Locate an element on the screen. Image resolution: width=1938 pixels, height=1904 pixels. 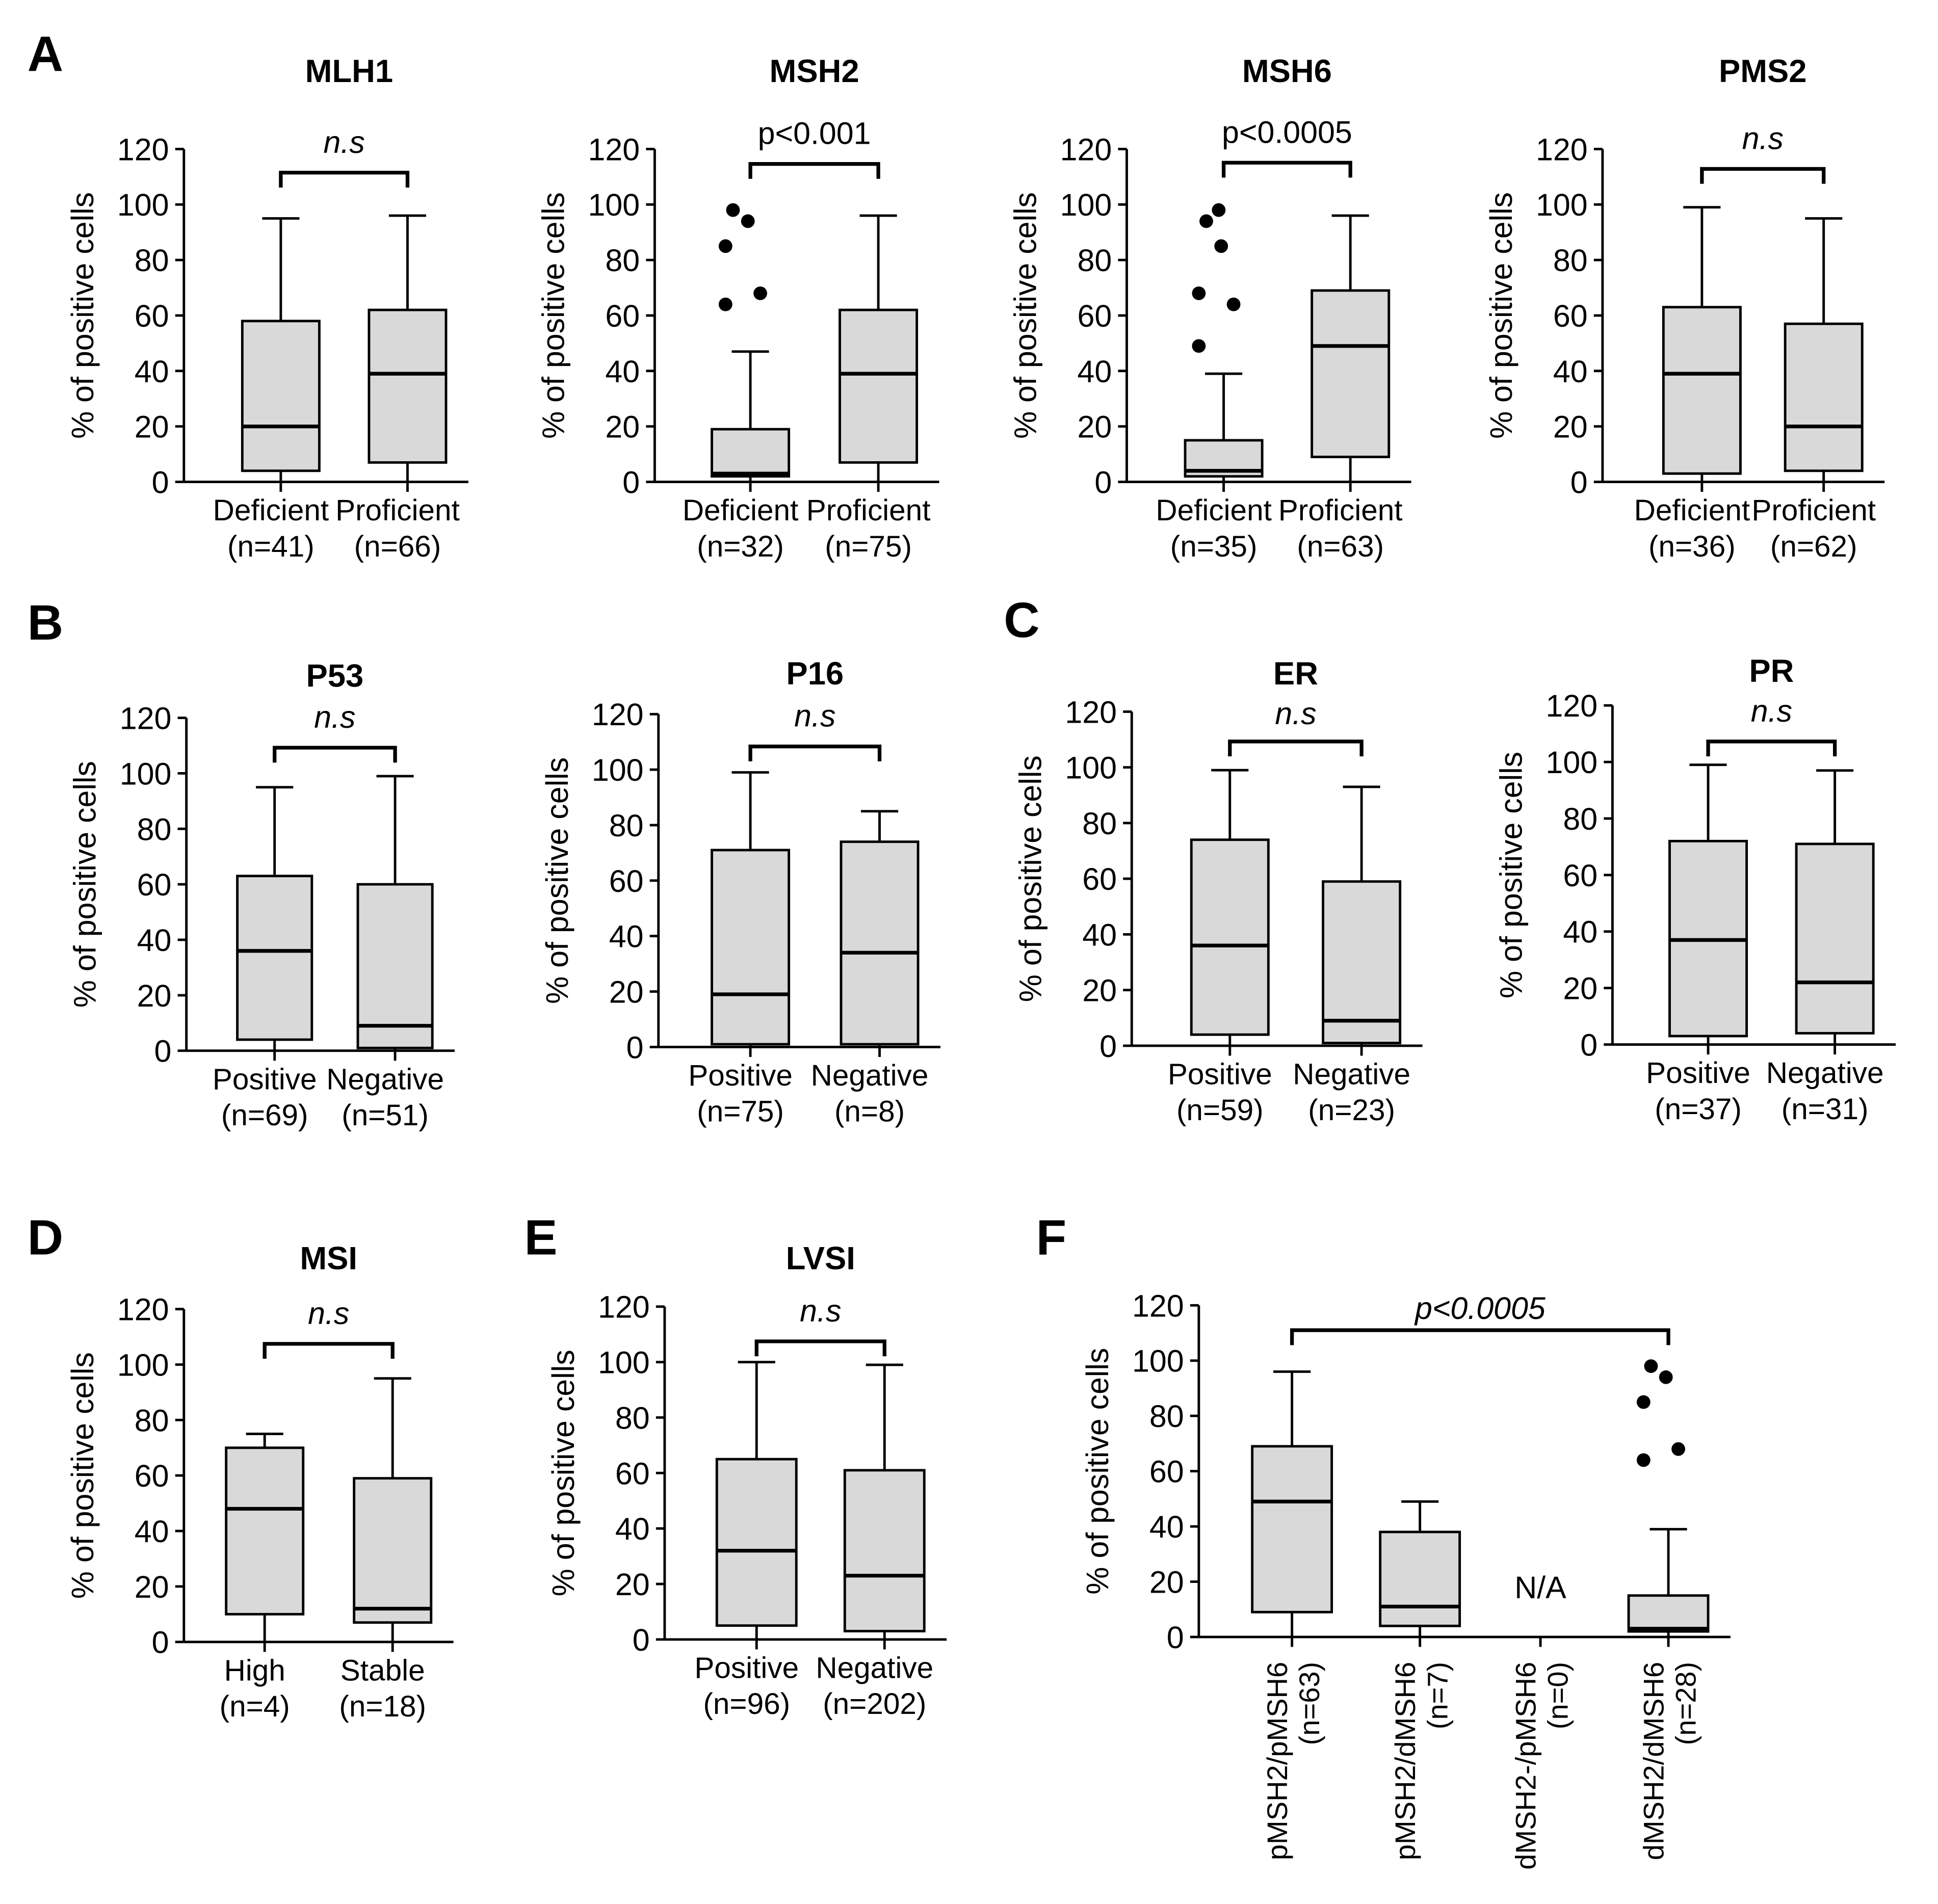
chart-title: P53 is located at coordinates (335, 676).